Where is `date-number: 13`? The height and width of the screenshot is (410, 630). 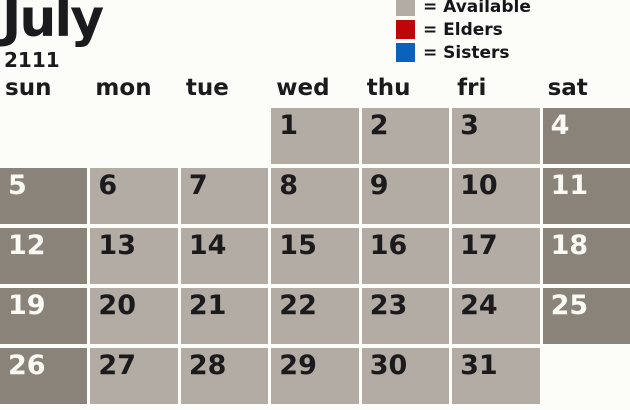 date-number: 13 is located at coordinates (117, 245).